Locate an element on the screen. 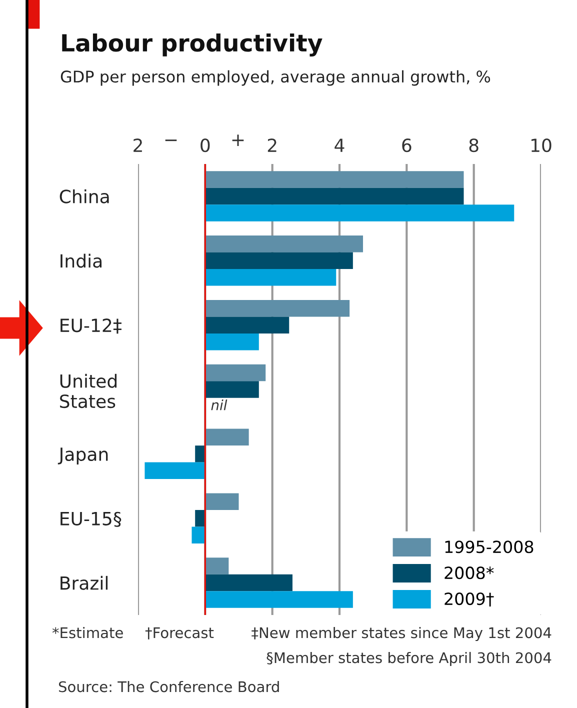 The image size is (577, 708). x-tick-label: 0 is located at coordinates (205, 145).